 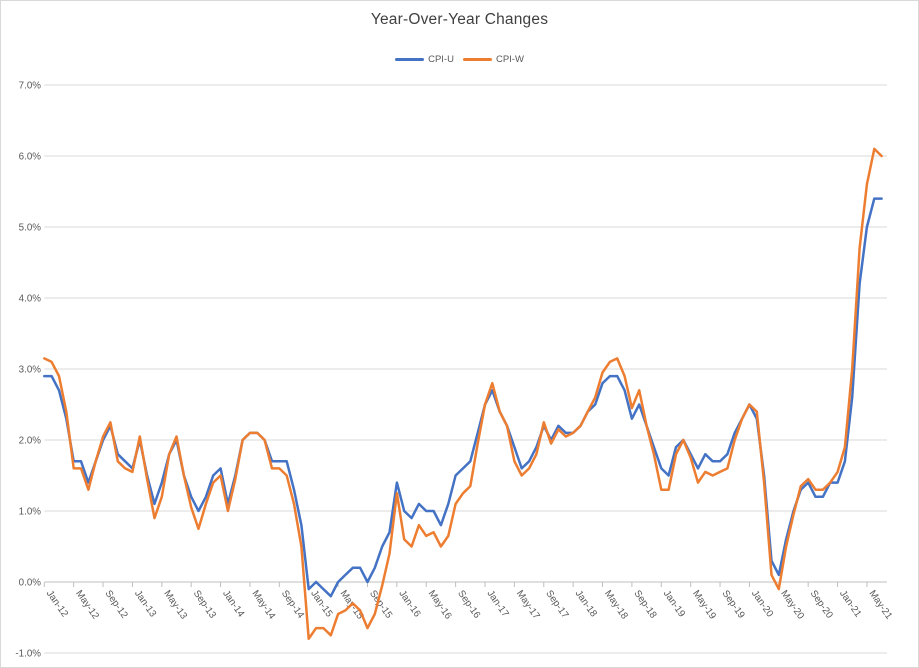 I want to click on x-axis-tick-label: Sep-13, so click(x=204, y=604).